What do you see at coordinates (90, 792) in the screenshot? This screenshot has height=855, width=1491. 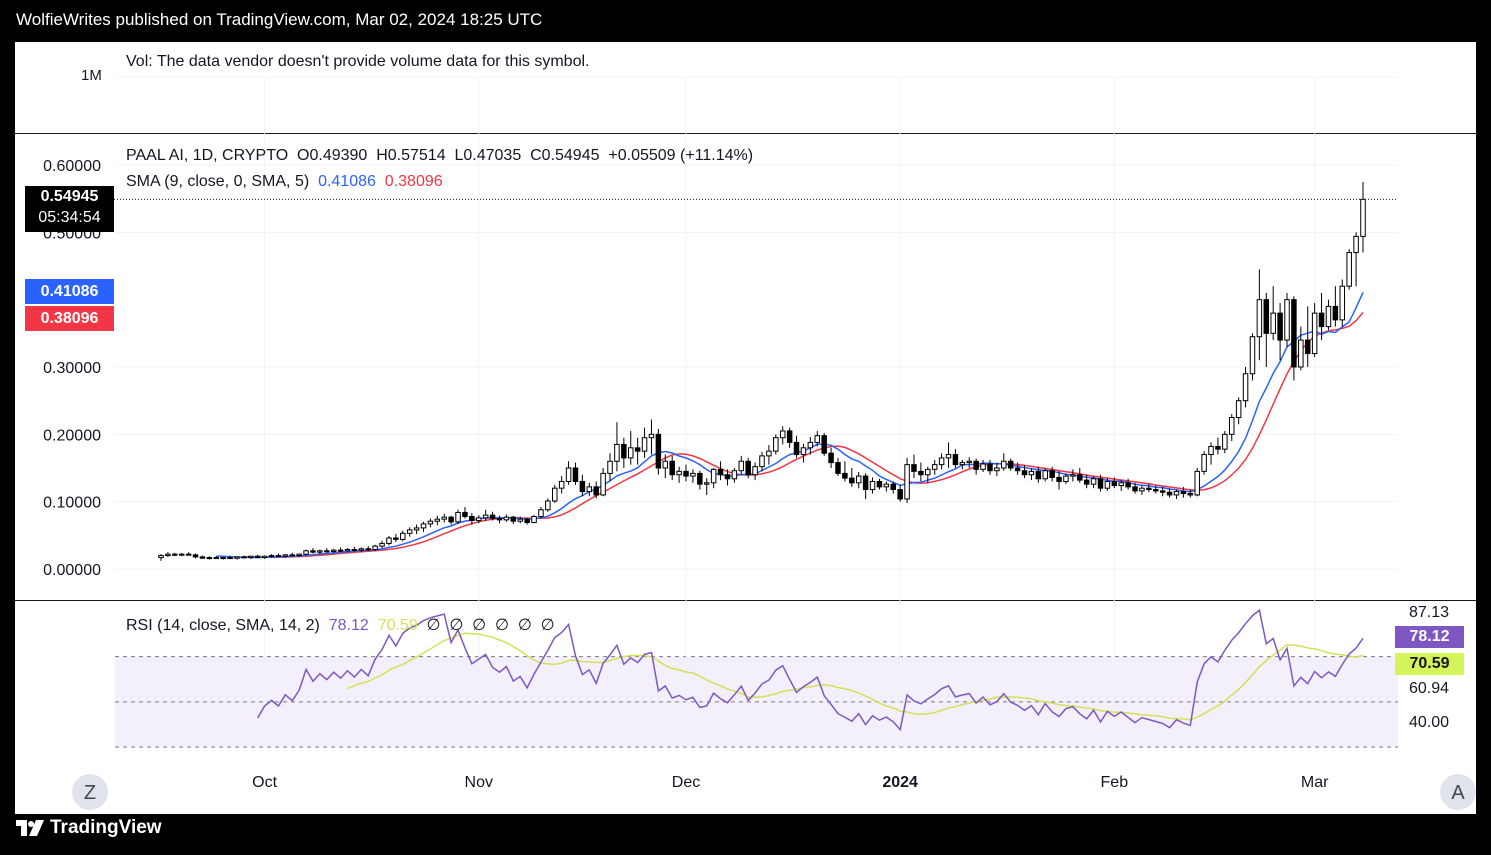 I see `zoom-reset-button: Z` at bounding box center [90, 792].